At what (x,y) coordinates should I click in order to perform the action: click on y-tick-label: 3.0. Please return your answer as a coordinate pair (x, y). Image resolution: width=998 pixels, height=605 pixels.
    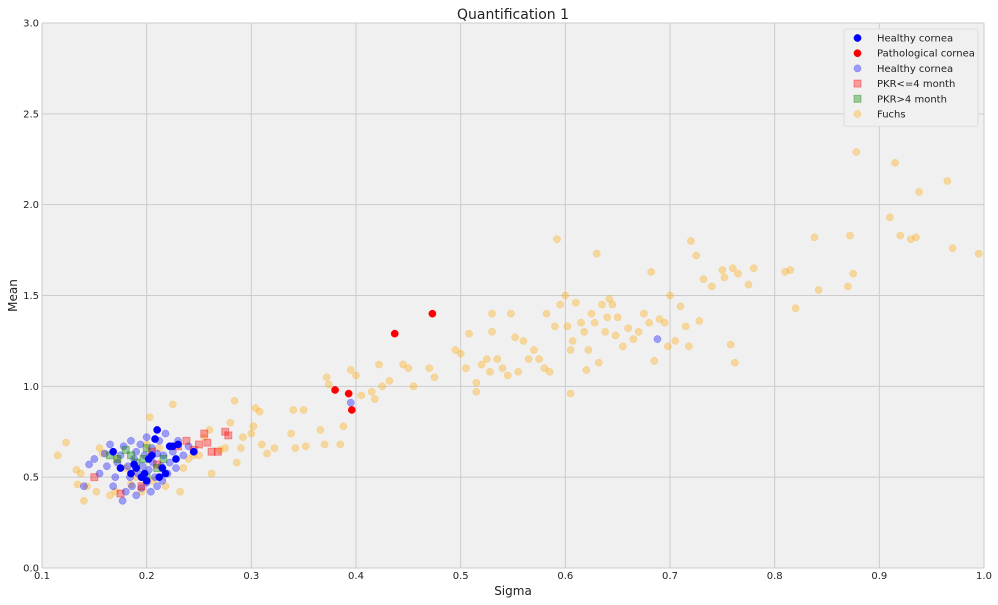
    Looking at the image, I should click on (31, 24).